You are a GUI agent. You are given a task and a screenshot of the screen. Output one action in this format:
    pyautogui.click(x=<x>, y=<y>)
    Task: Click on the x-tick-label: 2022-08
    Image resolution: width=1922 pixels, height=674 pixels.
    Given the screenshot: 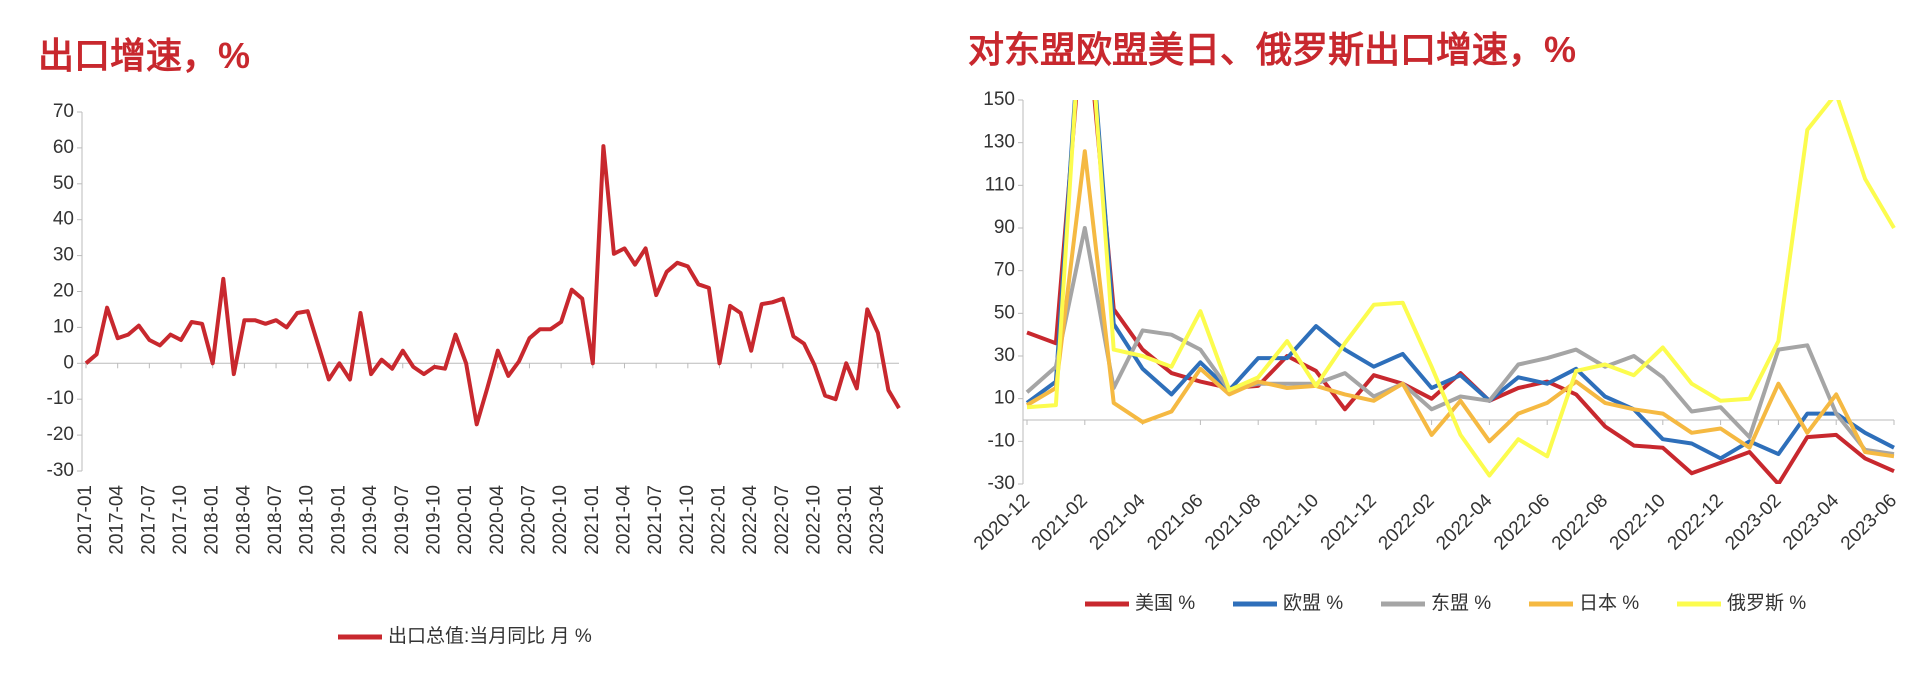 What is the action you would take?
    pyautogui.click(x=1580, y=522)
    